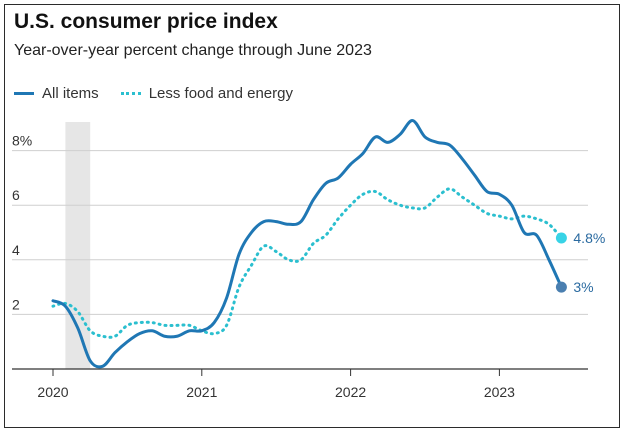 The height and width of the screenshot is (436, 629). I want to click on end-label-core: 4.8%, so click(589, 238).